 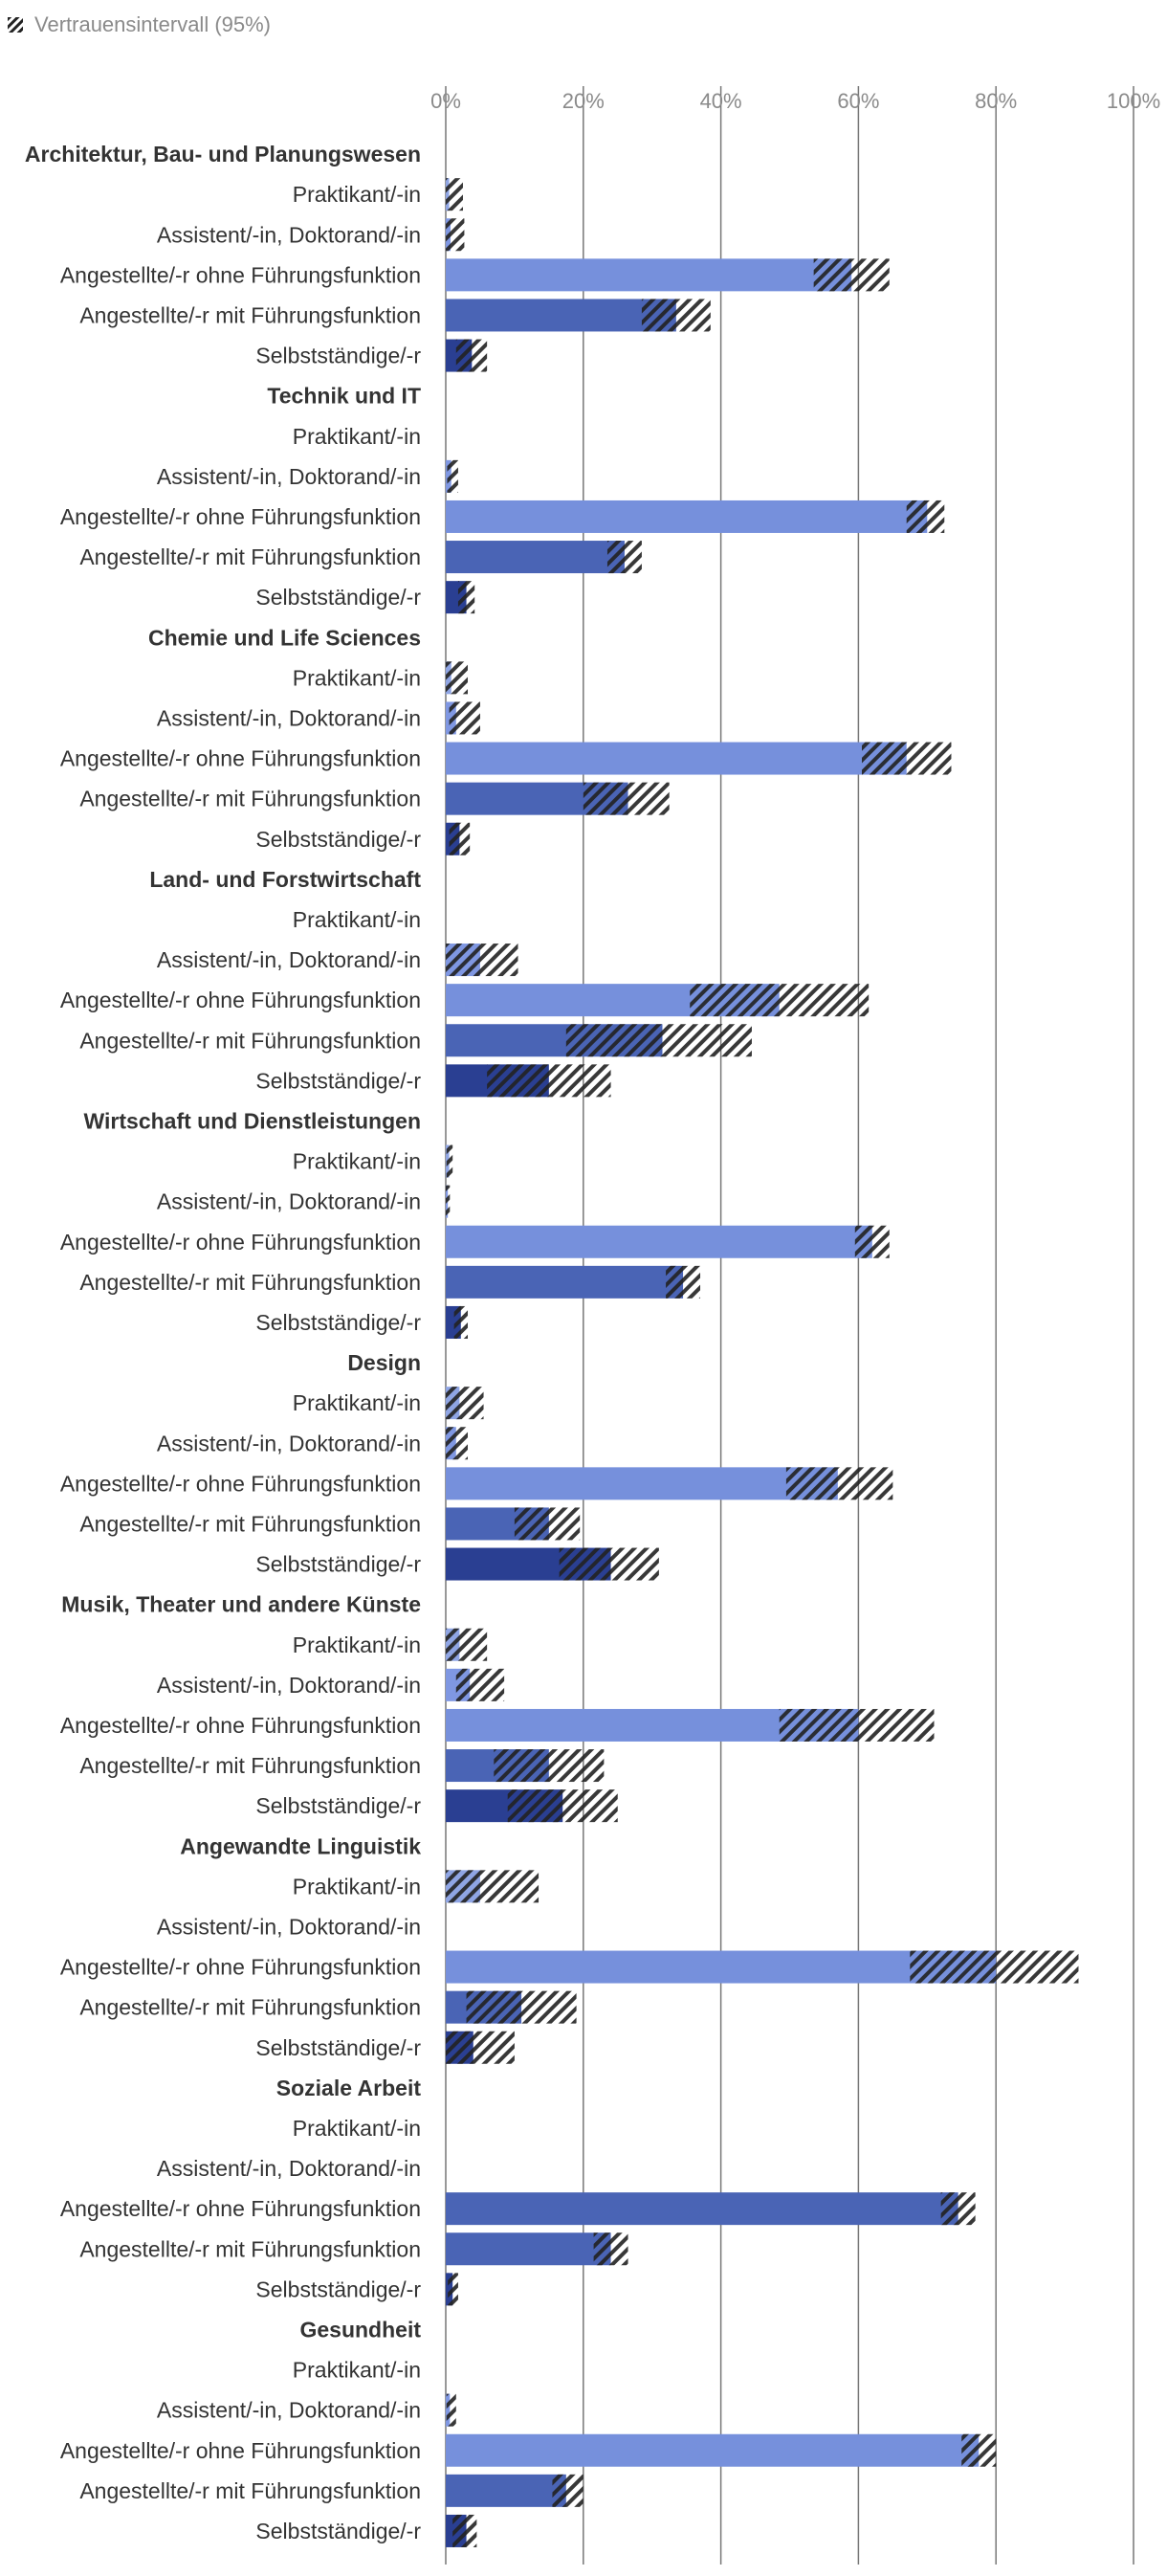 I want to click on group-label: Angewandte Linguistik, so click(x=300, y=1845).